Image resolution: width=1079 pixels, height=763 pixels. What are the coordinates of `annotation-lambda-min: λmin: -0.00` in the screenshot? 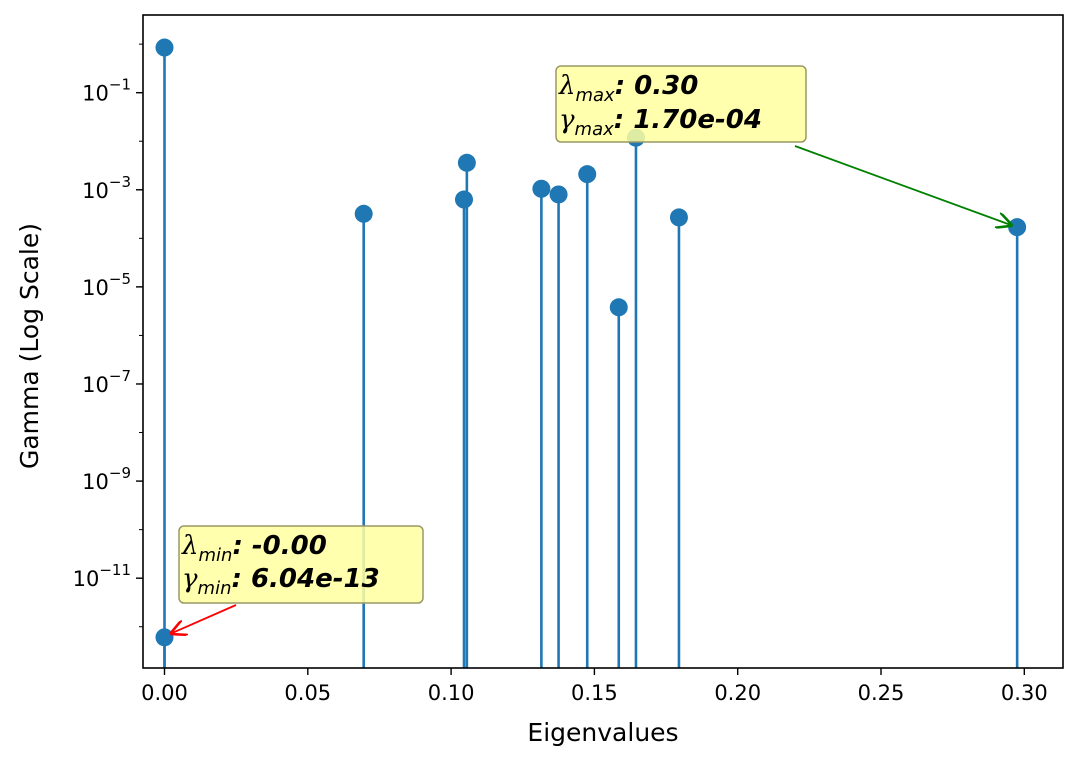 It's located at (254, 548).